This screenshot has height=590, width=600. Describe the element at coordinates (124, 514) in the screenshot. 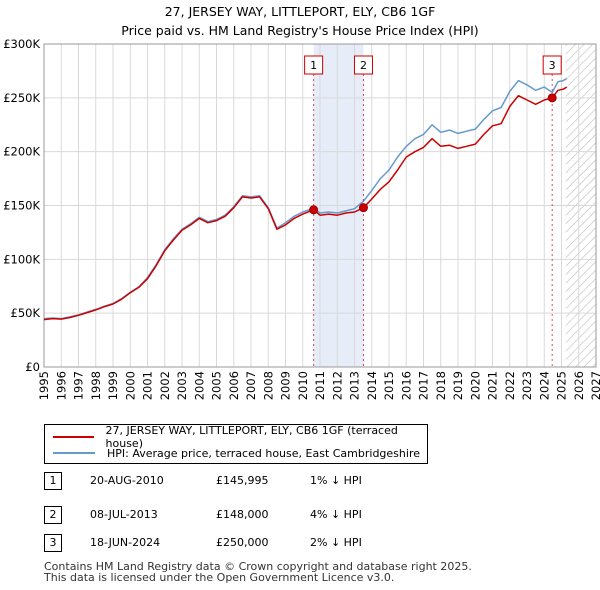

I see `transaction-date: 08-JUL-2013` at that location.